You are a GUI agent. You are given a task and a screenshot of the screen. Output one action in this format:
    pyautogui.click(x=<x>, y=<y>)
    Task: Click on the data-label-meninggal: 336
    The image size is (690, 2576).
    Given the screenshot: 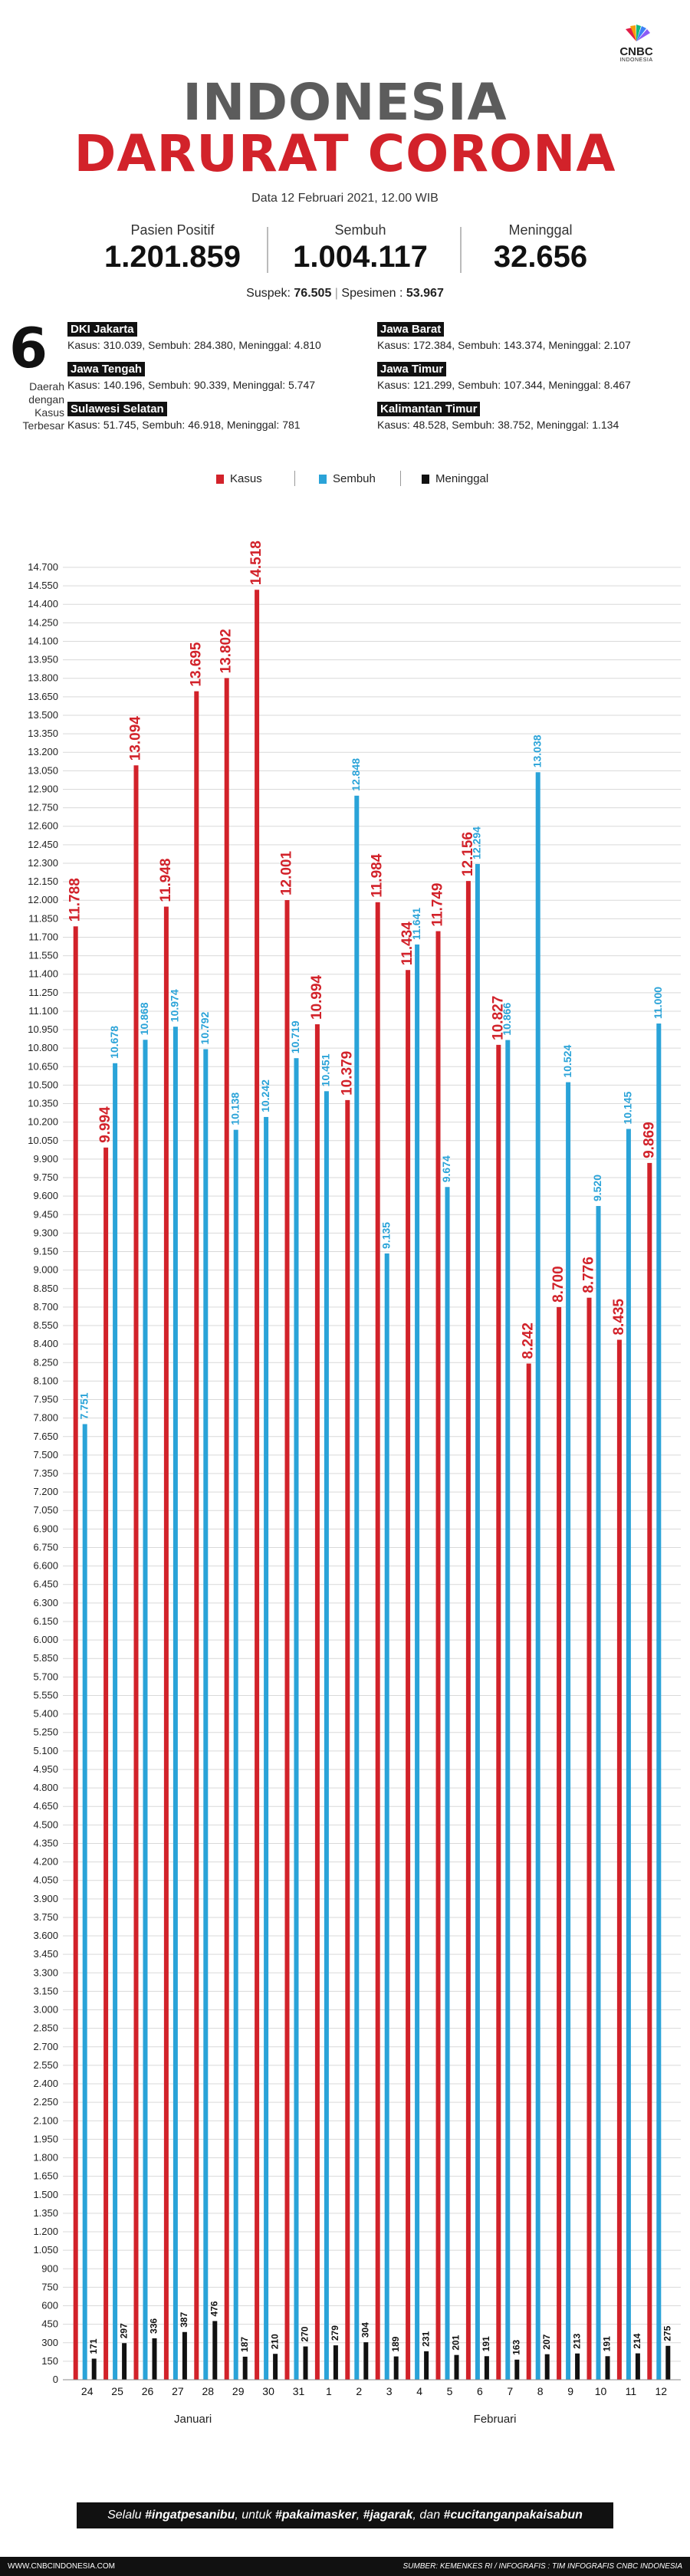 What is the action you would take?
    pyautogui.click(x=154, y=2326)
    